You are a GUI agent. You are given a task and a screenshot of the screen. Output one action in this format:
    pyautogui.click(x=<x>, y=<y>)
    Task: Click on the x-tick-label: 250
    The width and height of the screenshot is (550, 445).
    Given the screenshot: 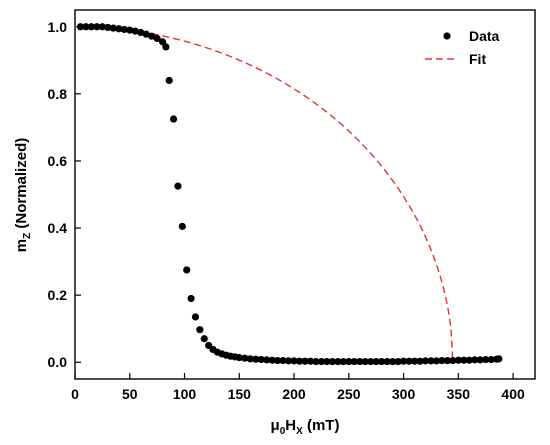 What is the action you would take?
    pyautogui.click(x=349, y=394)
    